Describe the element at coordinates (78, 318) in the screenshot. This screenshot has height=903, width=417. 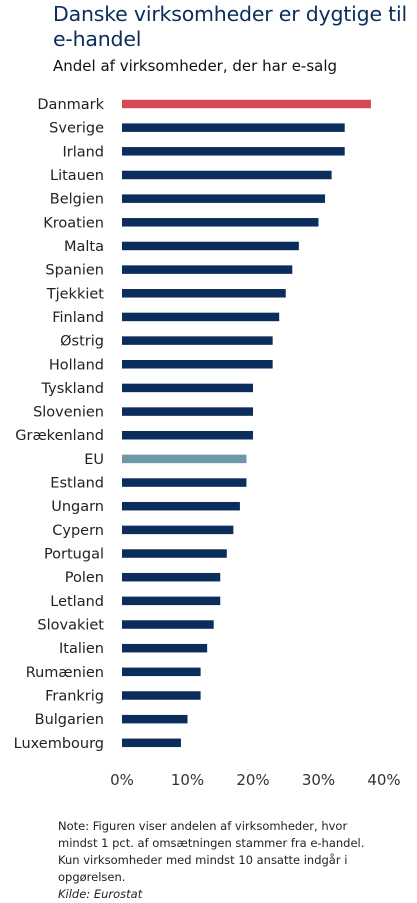
I see `category-label: Finland` at that location.